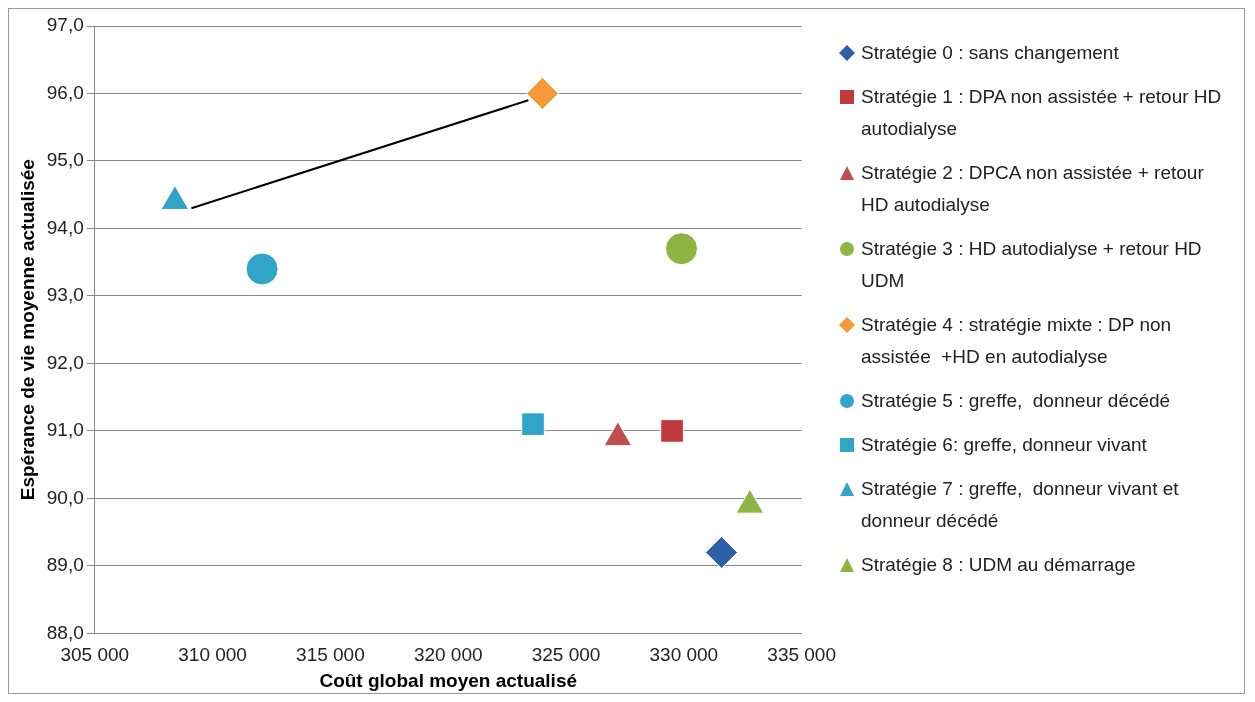 Image resolution: width=1255 pixels, height=702 pixels. What do you see at coordinates (65, 430) in the screenshot?
I see `y-tick-label: 91,0` at bounding box center [65, 430].